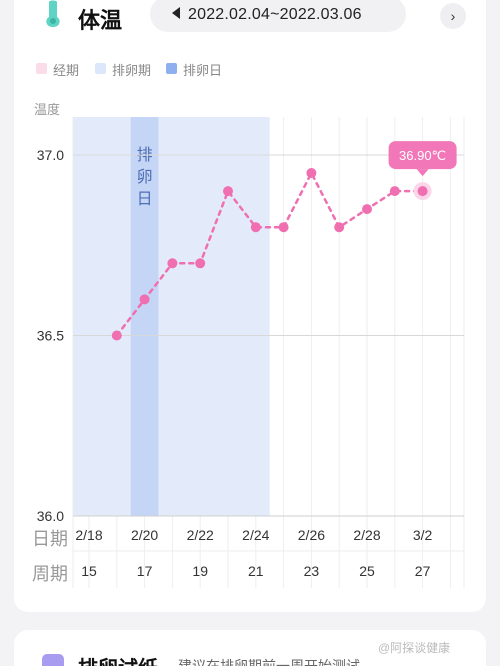  What do you see at coordinates (311, 535) in the screenshot?
I see `x-date-label: 2/26` at bounding box center [311, 535].